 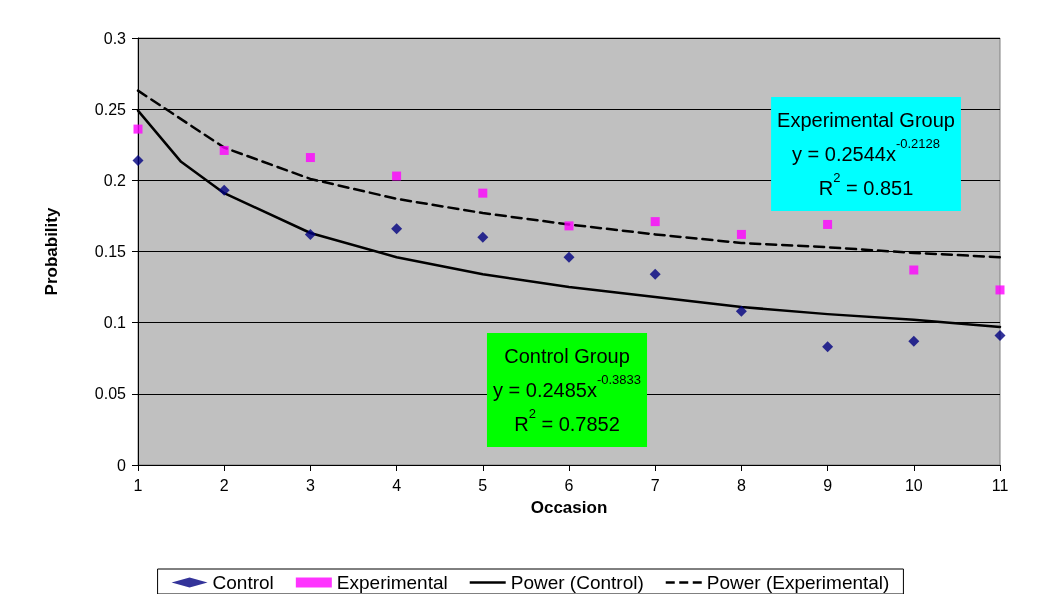 What do you see at coordinates (798, 582) in the screenshot?
I see `legend-label: Power (Experimental)` at bounding box center [798, 582].